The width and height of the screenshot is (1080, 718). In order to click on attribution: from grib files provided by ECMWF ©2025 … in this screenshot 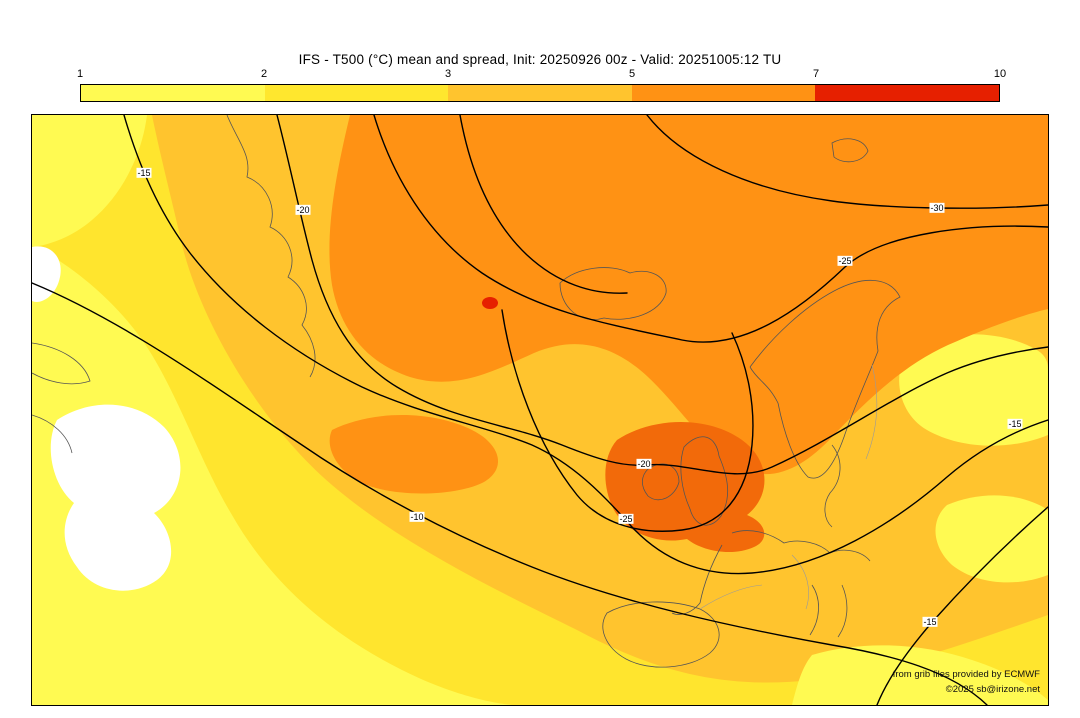, I will do `click(966, 682)`.